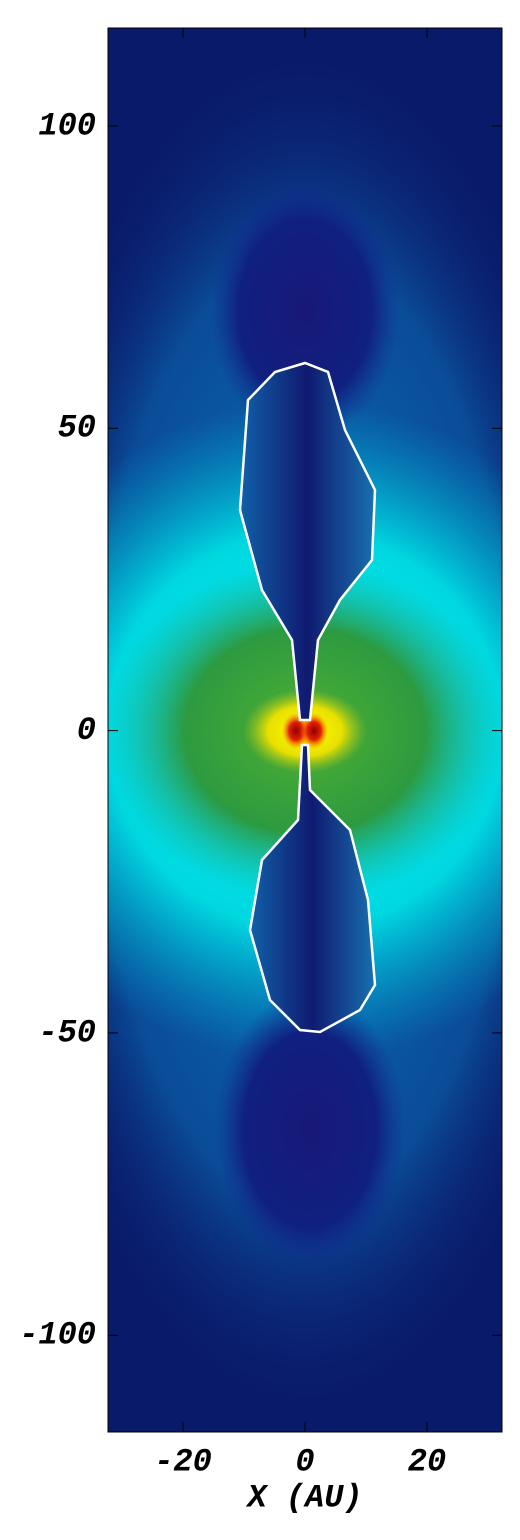 This screenshot has width=520, height=1540. What do you see at coordinates (303, 1497) in the screenshot?
I see `x-axis-label: X (AU)` at bounding box center [303, 1497].